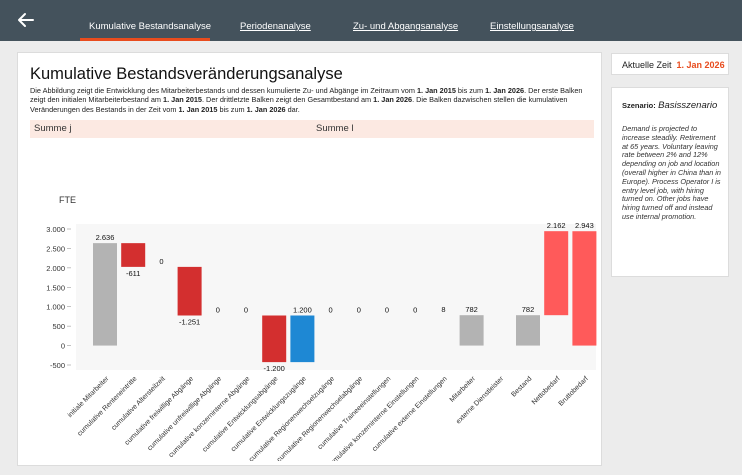 The width and height of the screenshot is (742, 475). I want to click on scenario-header: Szenario: Basisszenario, so click(671, 105).